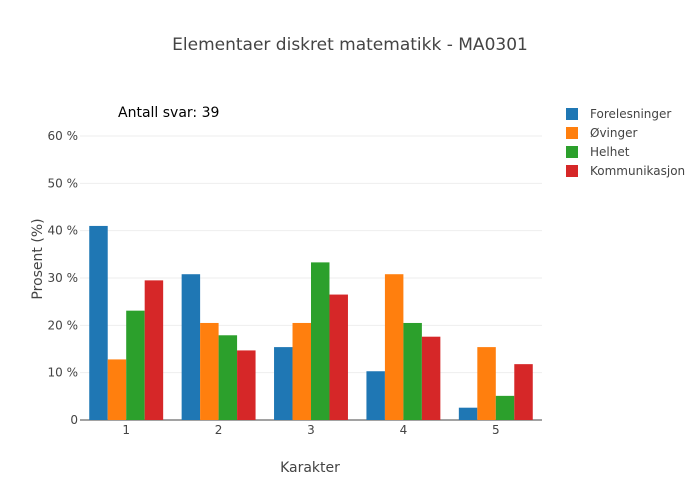 Image resolution: width=700 pixels, height=500 pixels. Describe the element at coordinates (630, 114) in the screenshot. I see `legend-label: Forelesninger` at that location.